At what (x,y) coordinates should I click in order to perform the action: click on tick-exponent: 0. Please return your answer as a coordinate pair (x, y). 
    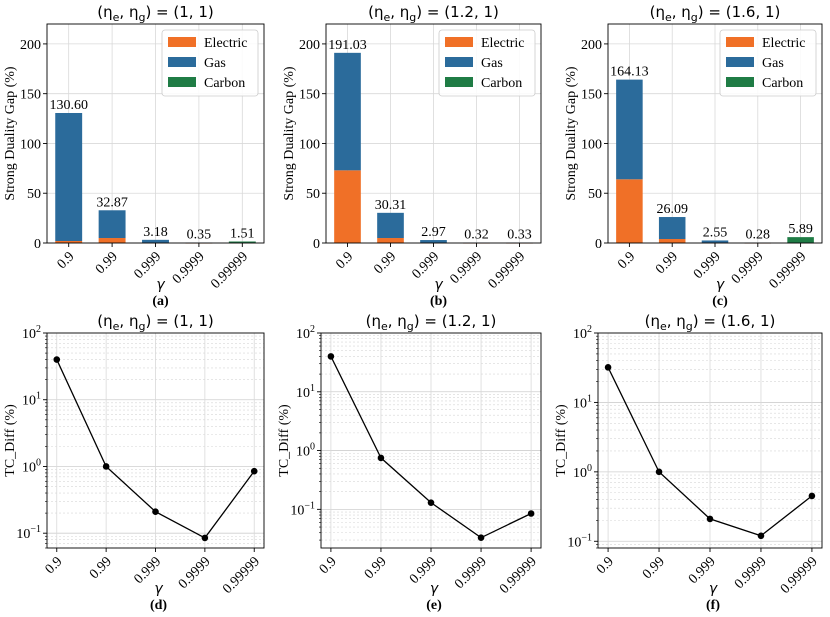
    Looking at the image, I should click on (589, 468).